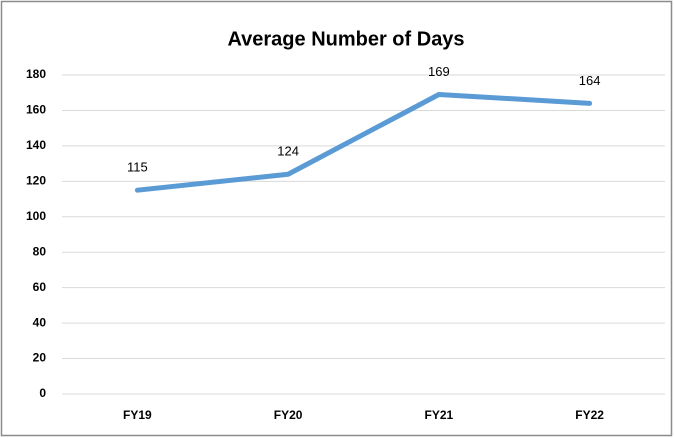 Image resolution: width=674 pixels, height=438 pixels. Describe the element at coordinates (36, 74) in the screenshot. I see `y-tick-label: 180` at that location.